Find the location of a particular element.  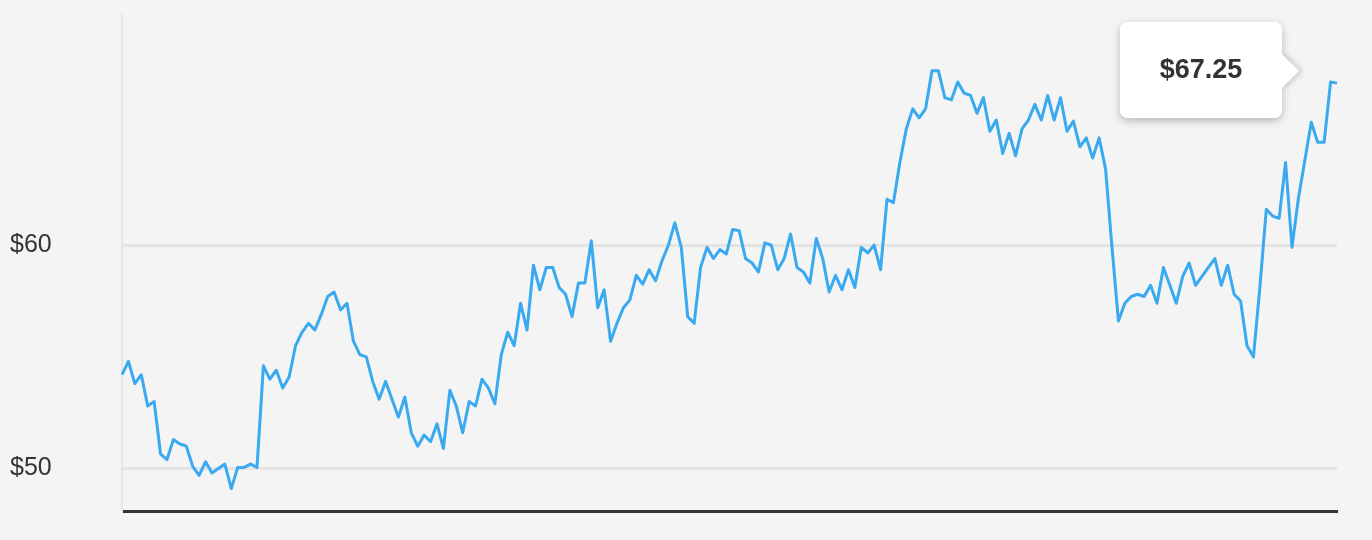

y-tick-label: $50 is located at coordinates (31, 466).